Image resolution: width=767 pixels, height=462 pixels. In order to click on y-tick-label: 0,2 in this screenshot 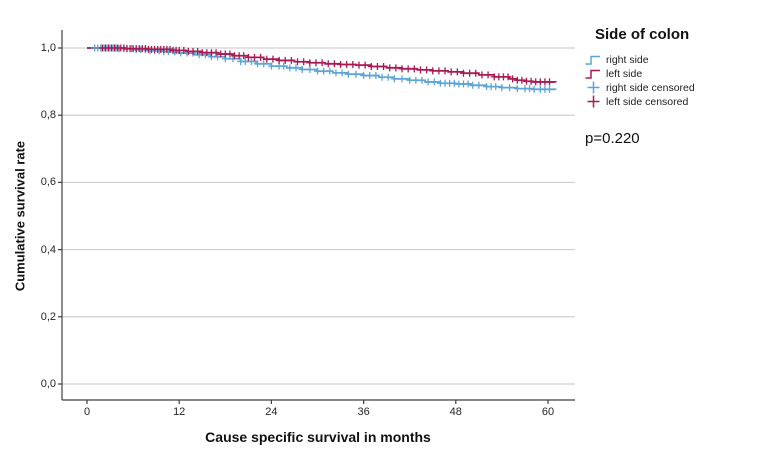, I will do `click(48, 316)`.